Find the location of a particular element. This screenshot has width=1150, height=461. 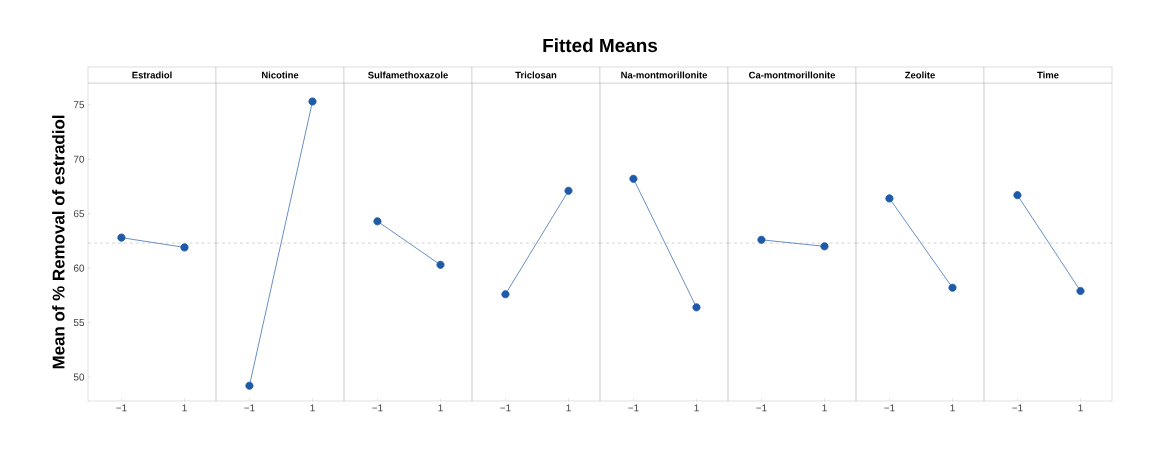

y-axis-title: Mean of % Removal of estradiol is located at coordinates (58, 242).